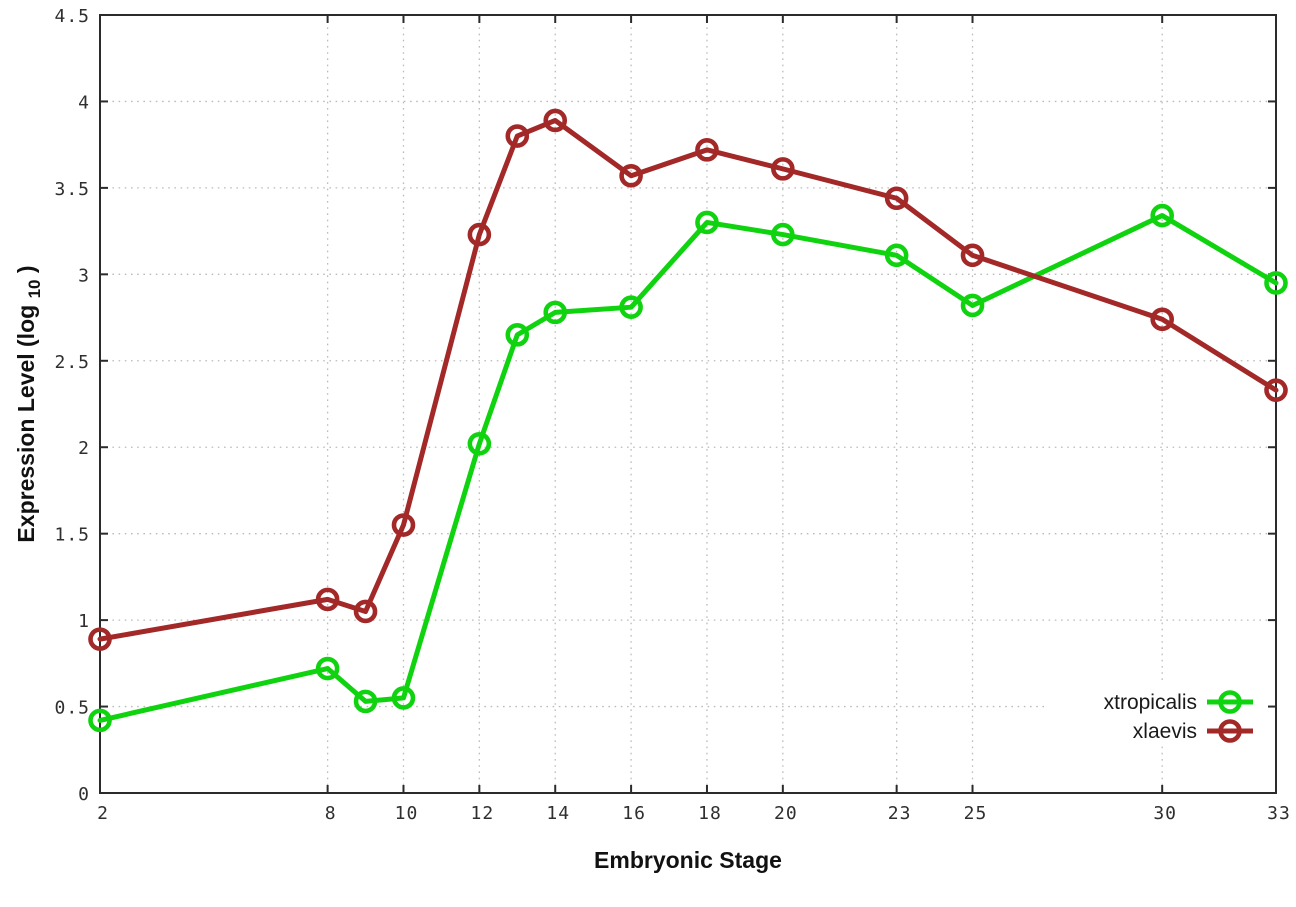 Image resolution: width=1296 pixels, height=907 pixels. What do you see at coordinates (103, 813) in the screenshot?
I see `x-tick-label: 2` at bounding box center [103, 813].